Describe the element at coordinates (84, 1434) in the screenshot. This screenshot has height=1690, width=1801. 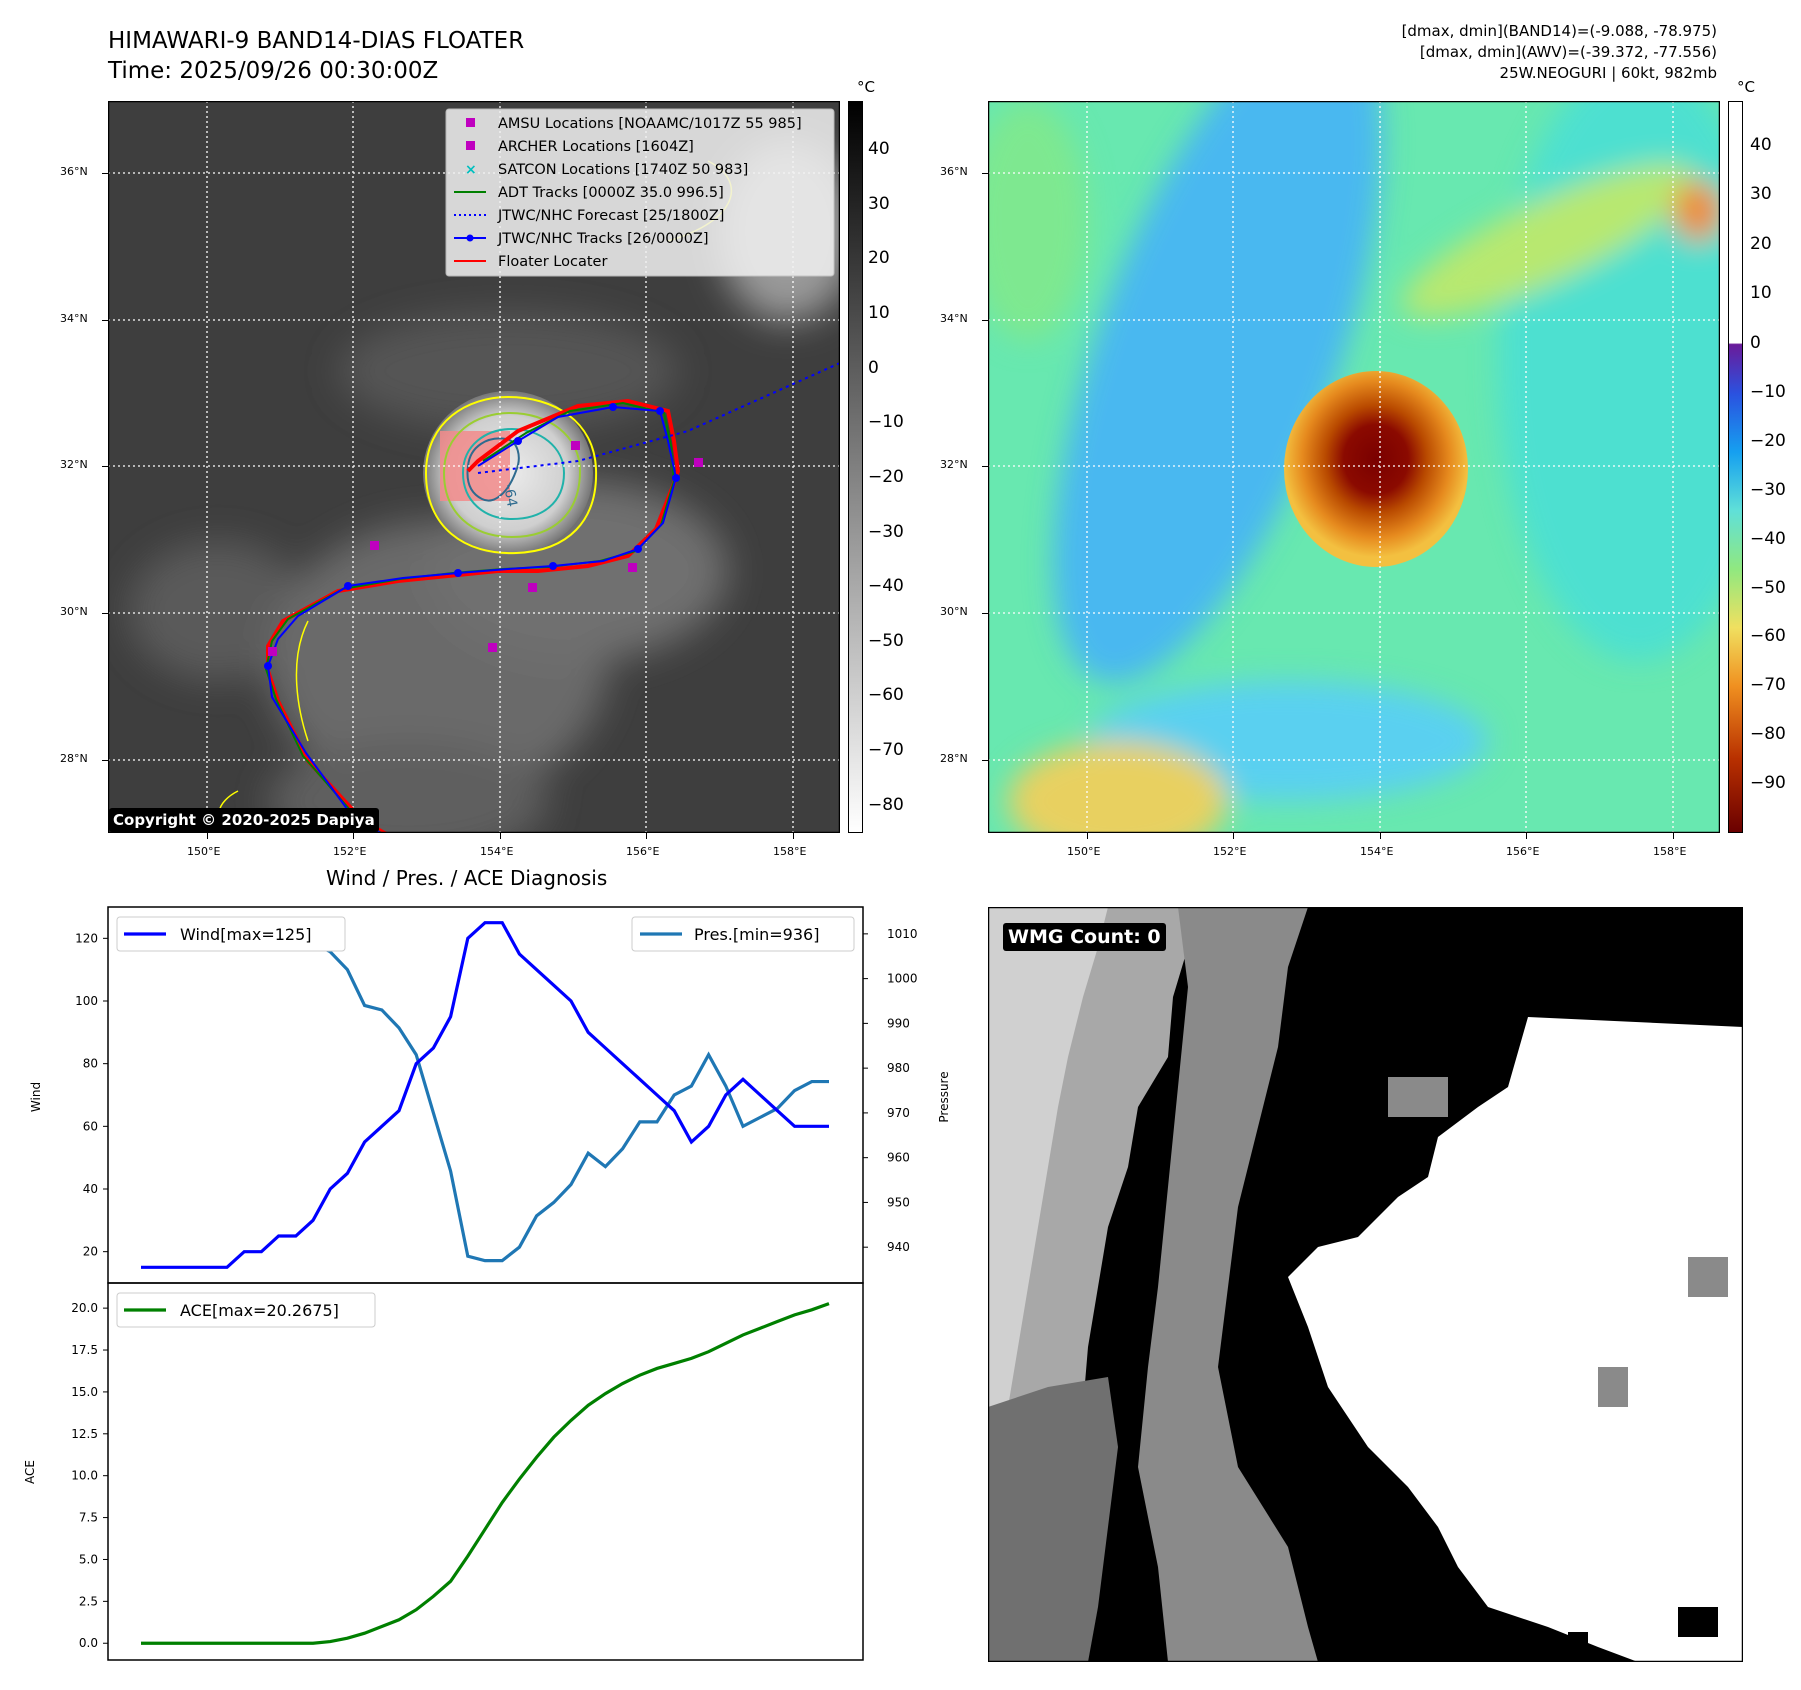
I see `ace-ytick-label: 12.5` at that location.